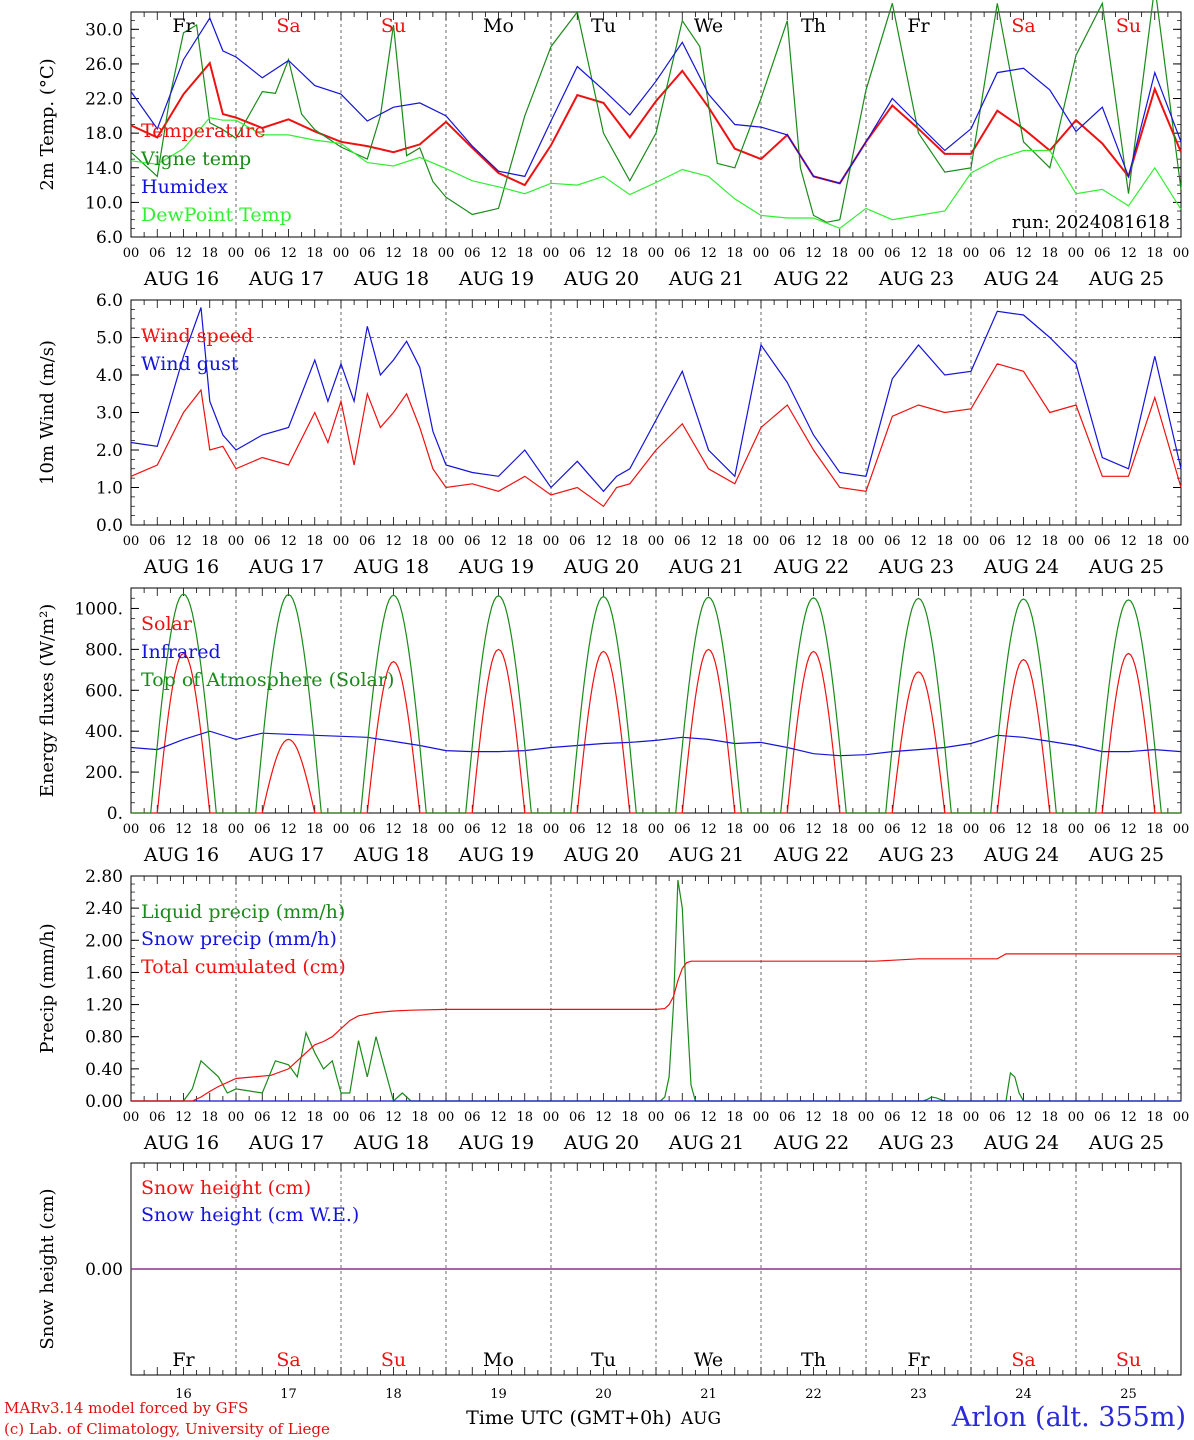  What do you see at coordinates (498, 1394) in the screenshot?
I see `day-number: 19` at bounding box center [498, 1394].